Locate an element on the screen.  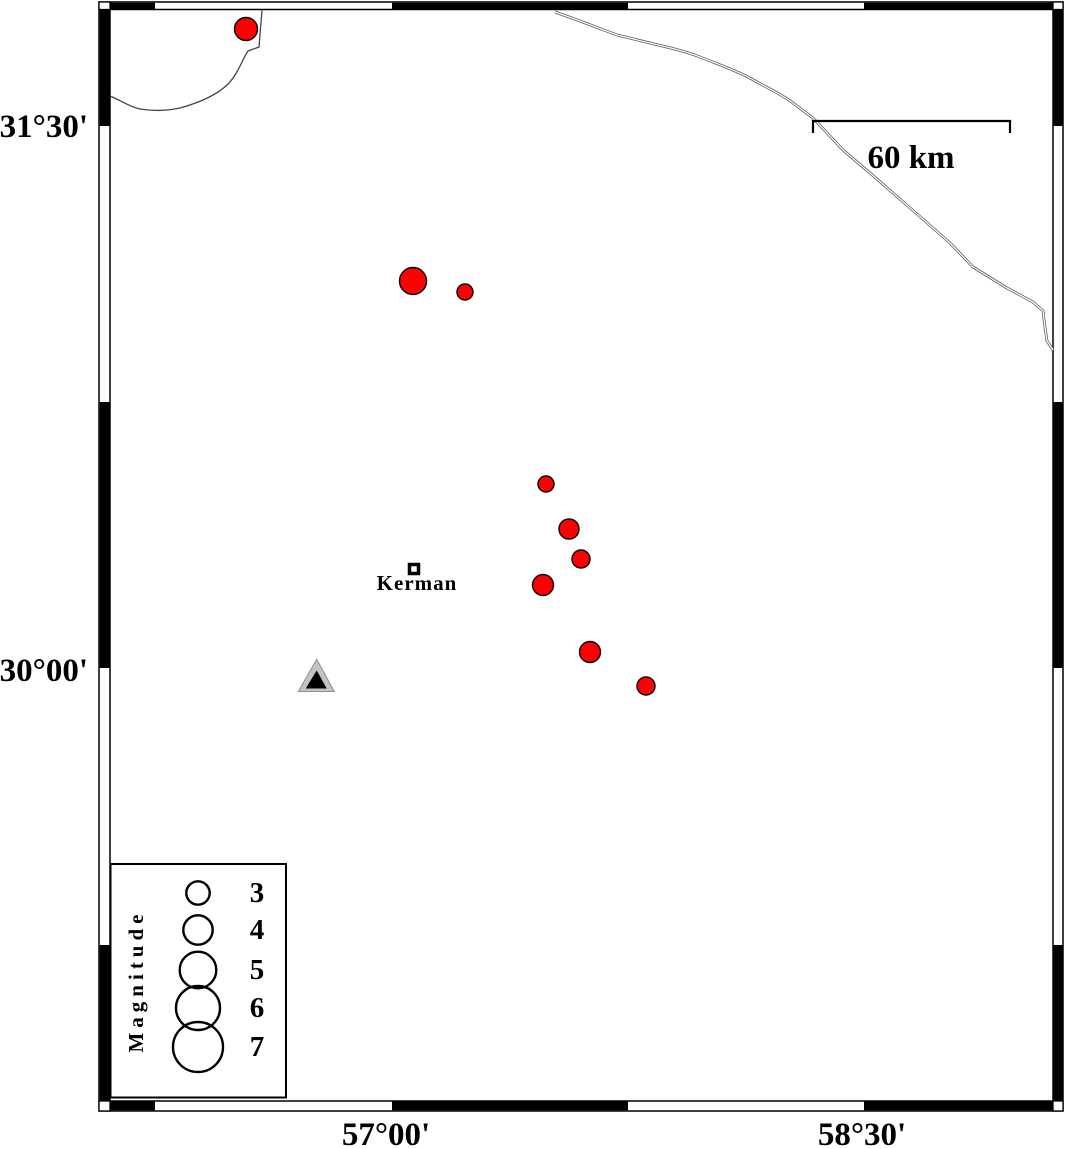
road-line-core is located at coordinates (804, 181).